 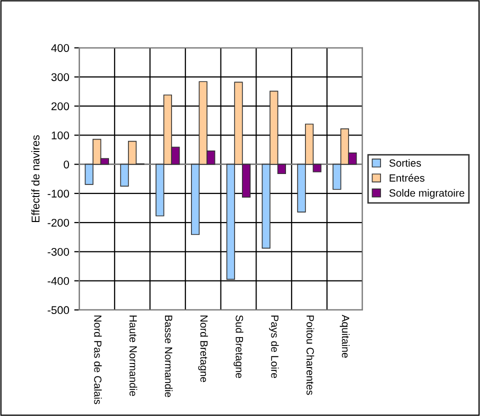 What do you see at coordinates (426, 194) in the screenshot?
I see `legend-label: Solde migratoire` at bounding box center [426, 194].